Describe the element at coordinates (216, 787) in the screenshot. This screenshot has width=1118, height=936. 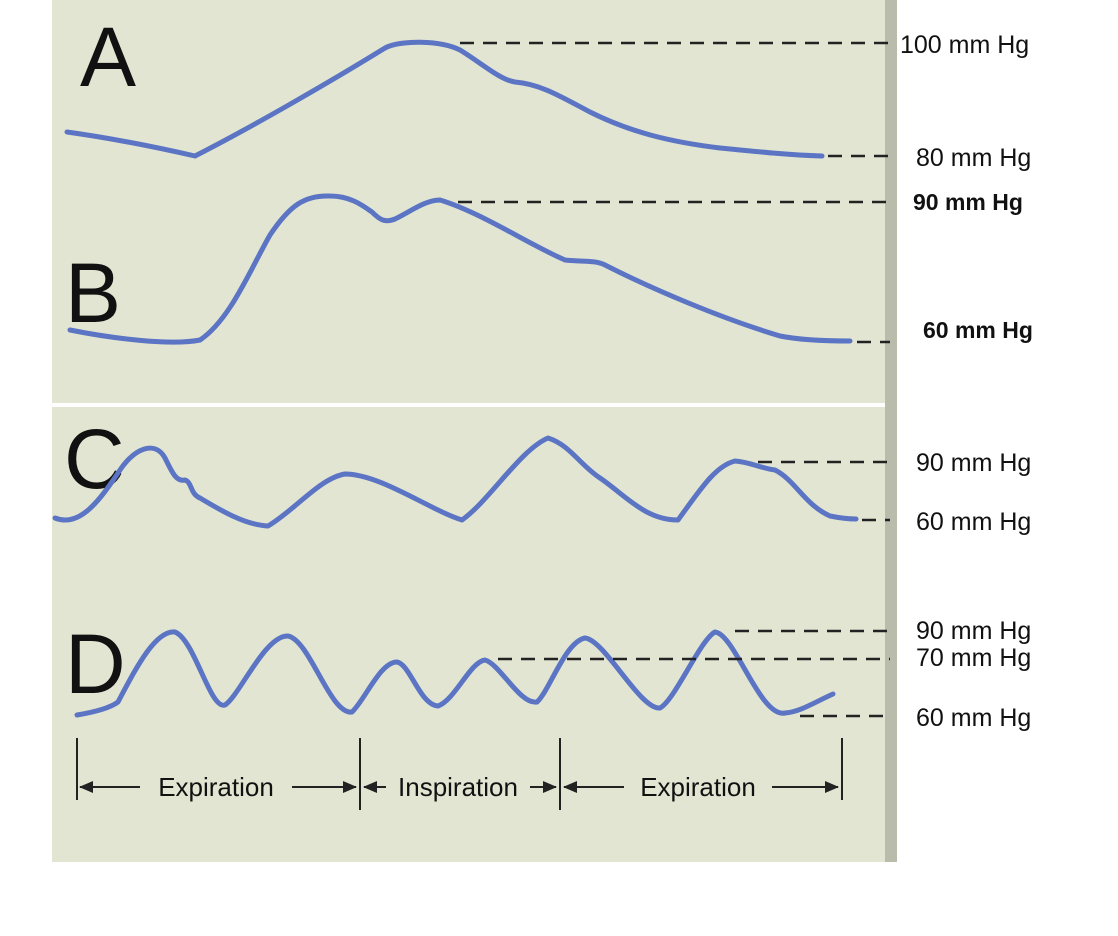
I see `phase-label-expiration-1: Expiration` at that location.